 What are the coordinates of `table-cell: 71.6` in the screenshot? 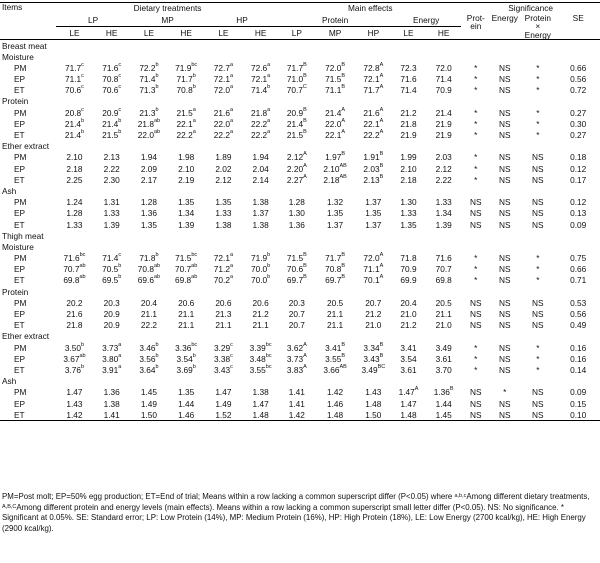 It's located at (408, 79).